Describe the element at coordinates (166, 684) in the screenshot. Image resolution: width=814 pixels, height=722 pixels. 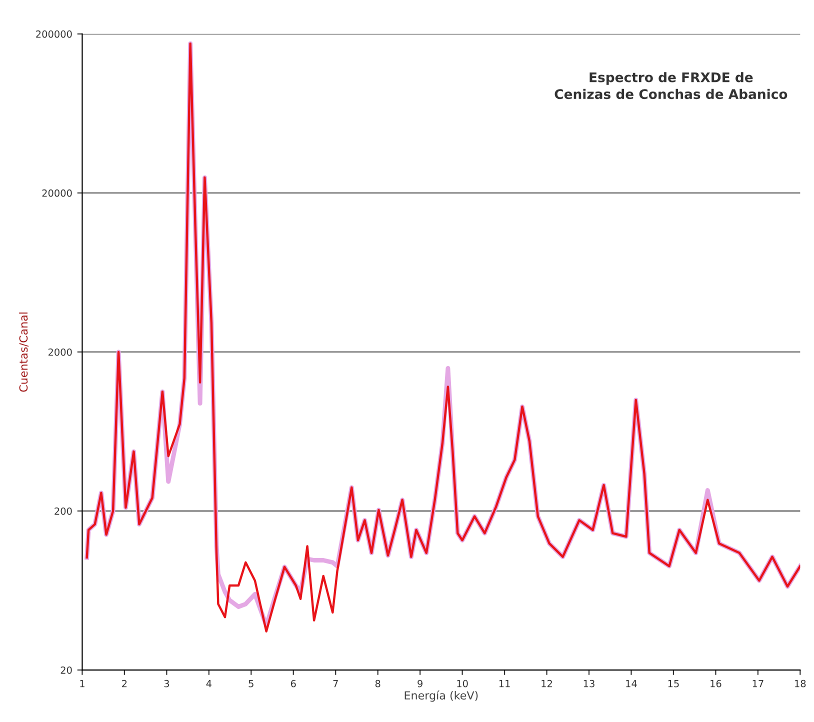
I see `x-tick-label: 3` at that location.